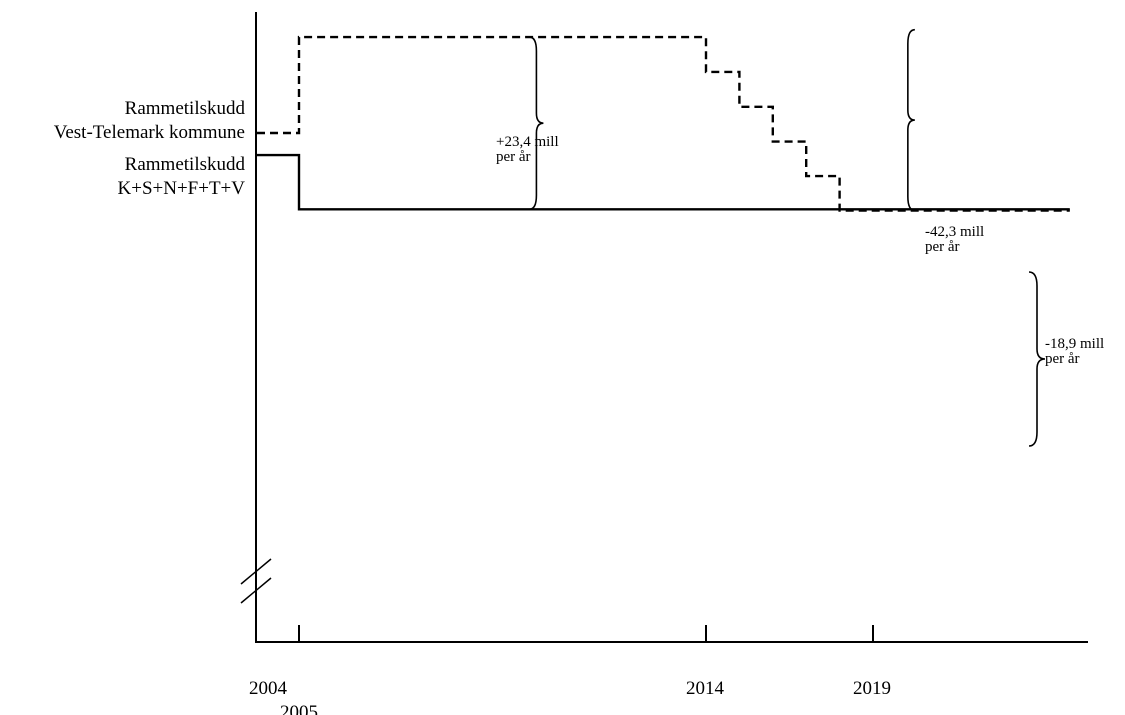  What do you see at coordinates (872, 688) in the screenshot?
I see `x-tick-label: 2019` at bounding box center [872, 688].